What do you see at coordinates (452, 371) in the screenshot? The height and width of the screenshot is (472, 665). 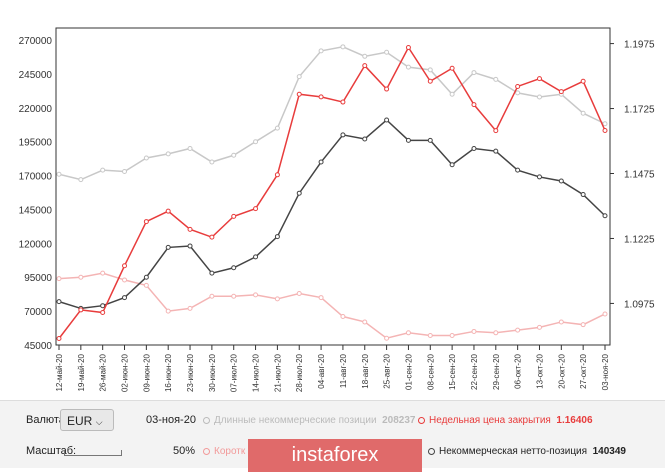 I see `x-tick-label: 15-сен-20` at bounding box center [452, 371].